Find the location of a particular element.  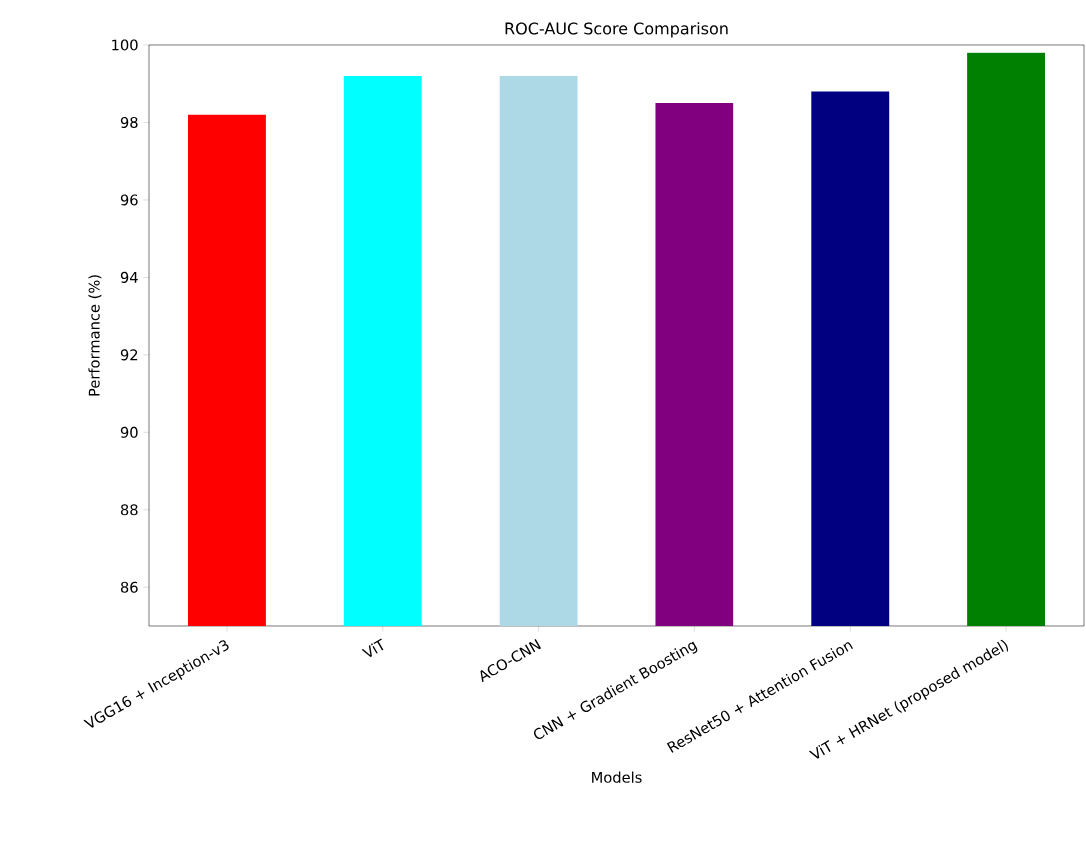

x-tick-label: ViT is located at coordinates (372, 648).